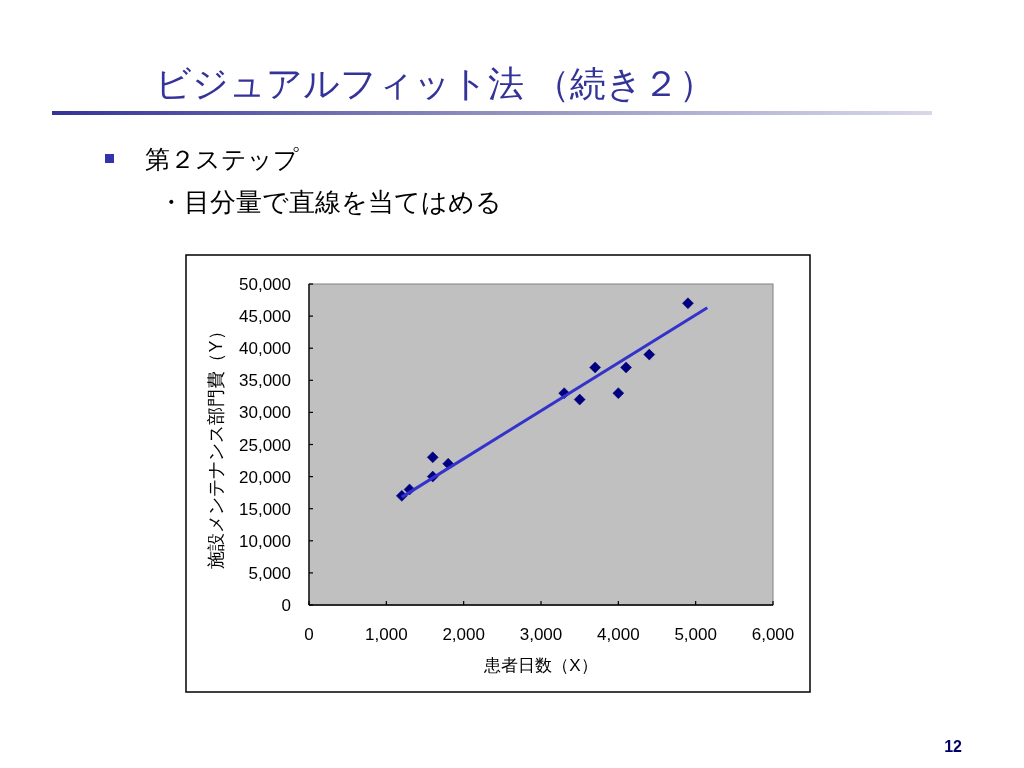 The image size is (1024, 768). What do you see at coordinates (330, 202) in the screenshot?
I see `annotation: ・目分量で直線を当てはめる` at bounding box center [330, 202].